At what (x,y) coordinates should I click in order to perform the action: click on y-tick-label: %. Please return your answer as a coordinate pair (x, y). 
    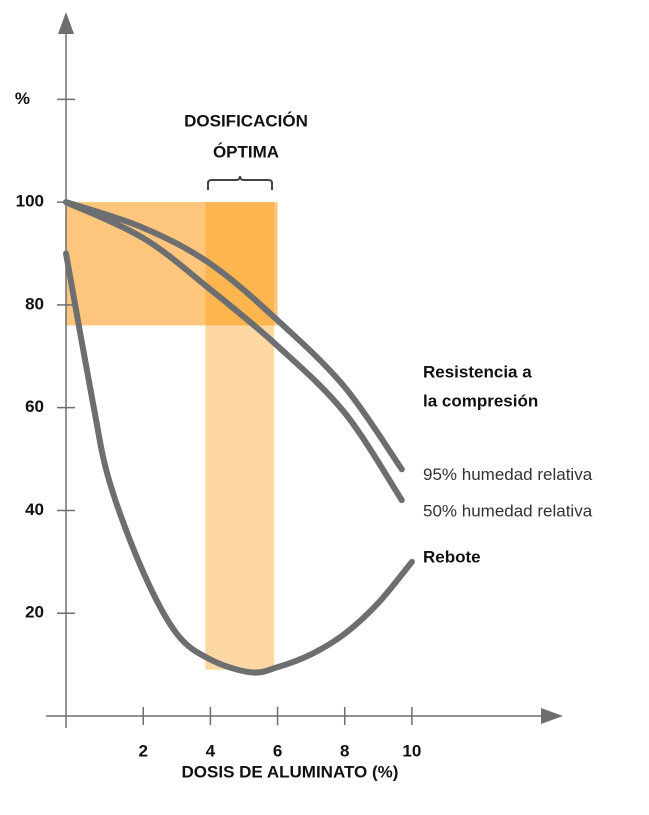
    Looking at the image, I should click on (22, 98).